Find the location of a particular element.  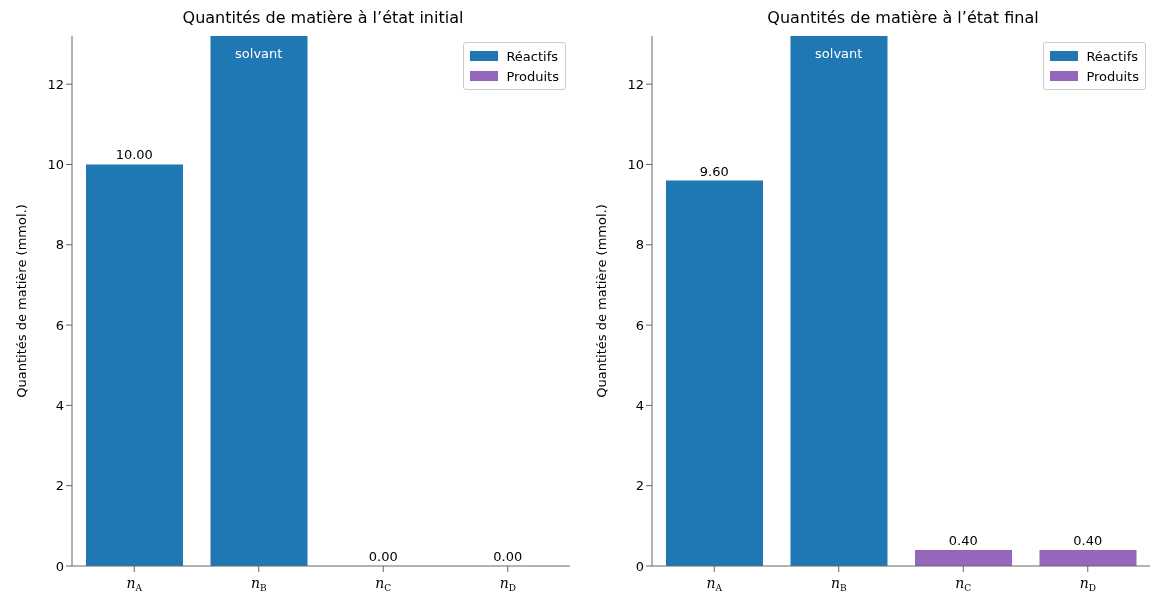

chart-title: Quantités de matière à l’état final is located at coordinates (903, 18).